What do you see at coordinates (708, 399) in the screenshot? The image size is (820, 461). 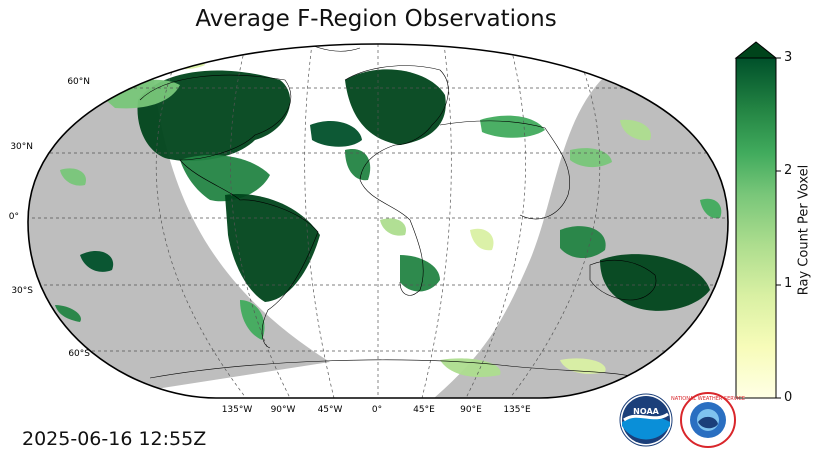 I see `nws-logo-text: NATIONAL WEATHER SERVICE` at bounding box center [708, 399].